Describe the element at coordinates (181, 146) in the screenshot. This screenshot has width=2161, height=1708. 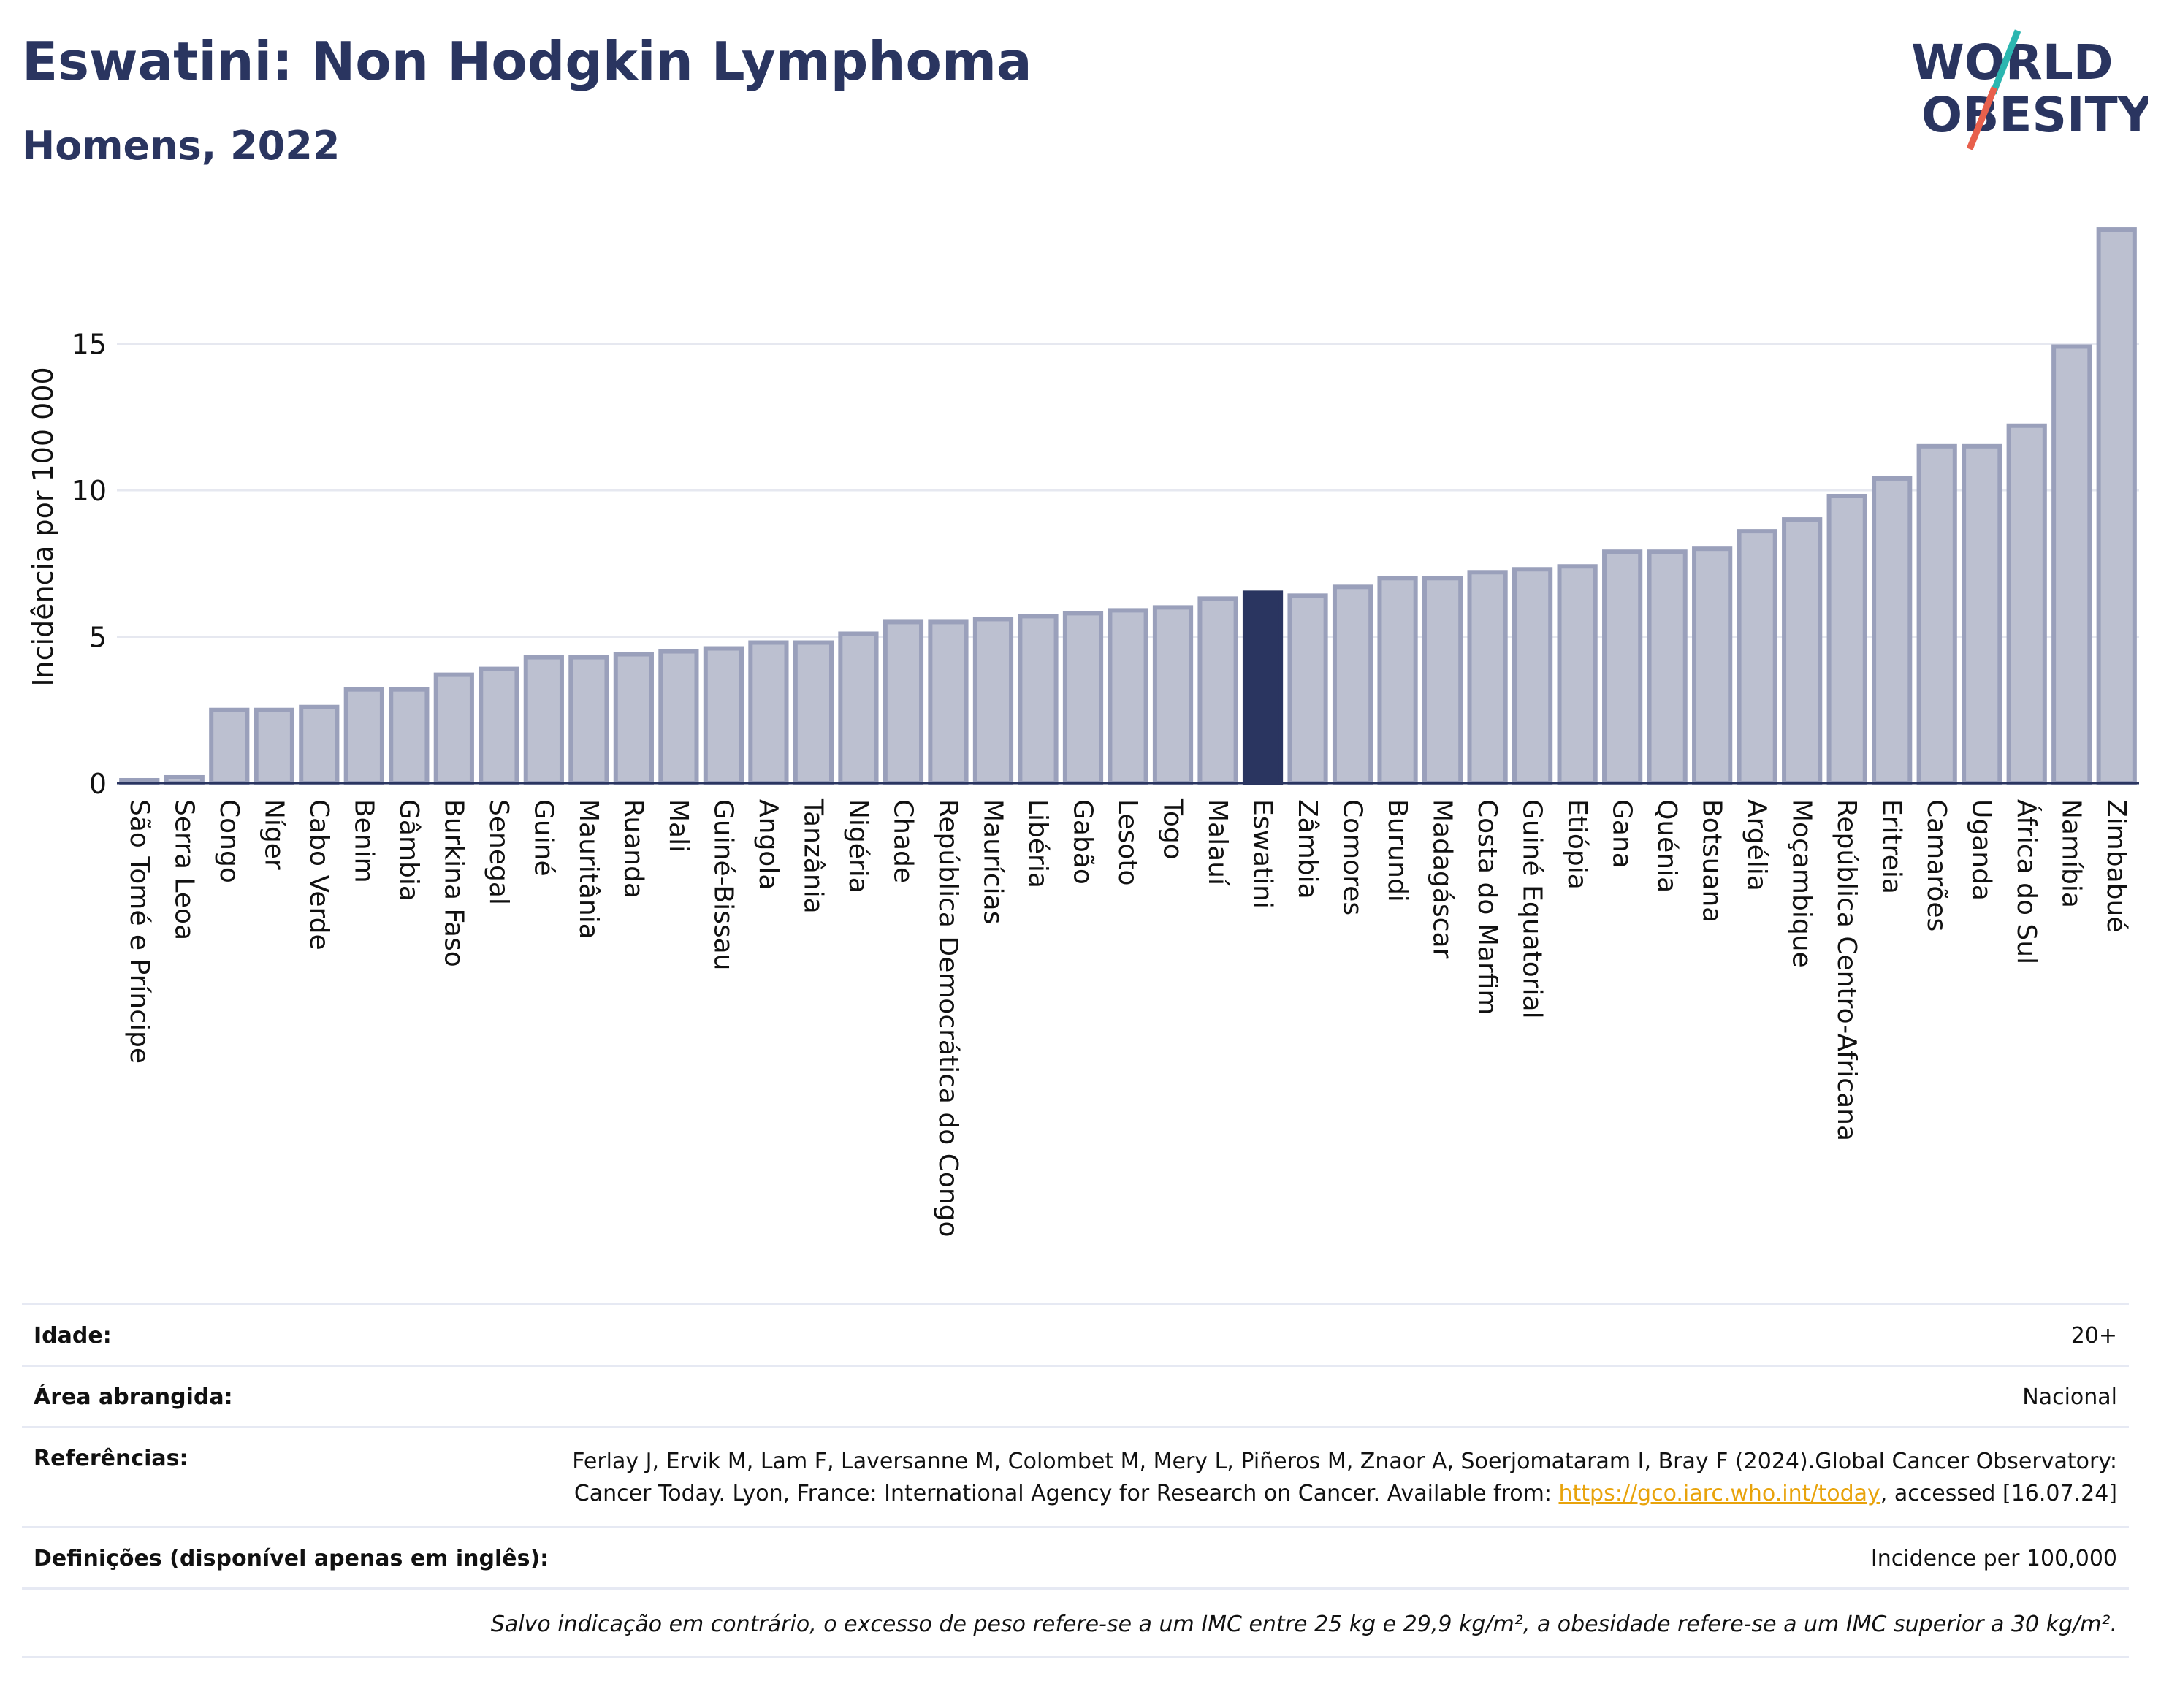
I see `chart-subtitle: Homens, 2022` at that location.